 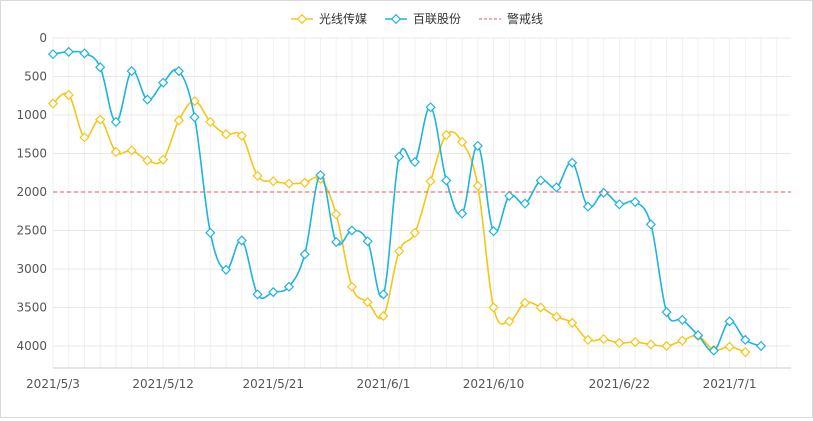 What do you see at coordinates (383, 384) in the screenshot?
I see `x-tick-label: 2021/6/1` at bounding box center [383, 384].